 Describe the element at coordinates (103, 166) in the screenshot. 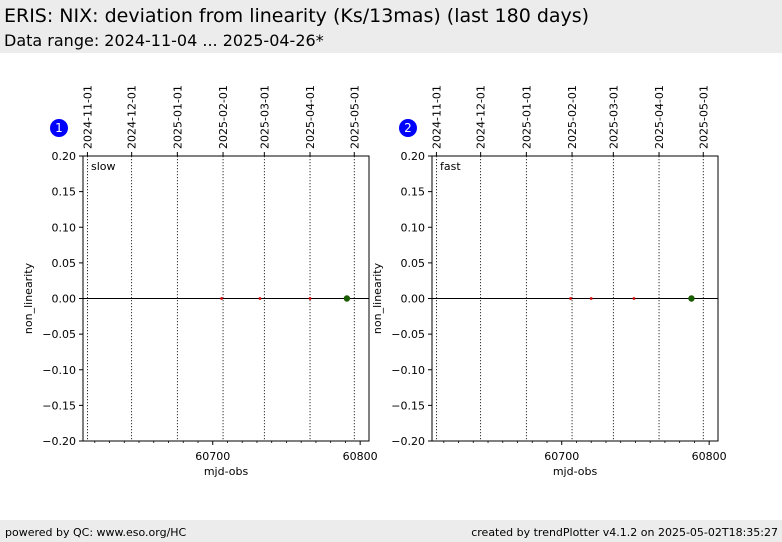

I see `panel-label: slow` at that location.